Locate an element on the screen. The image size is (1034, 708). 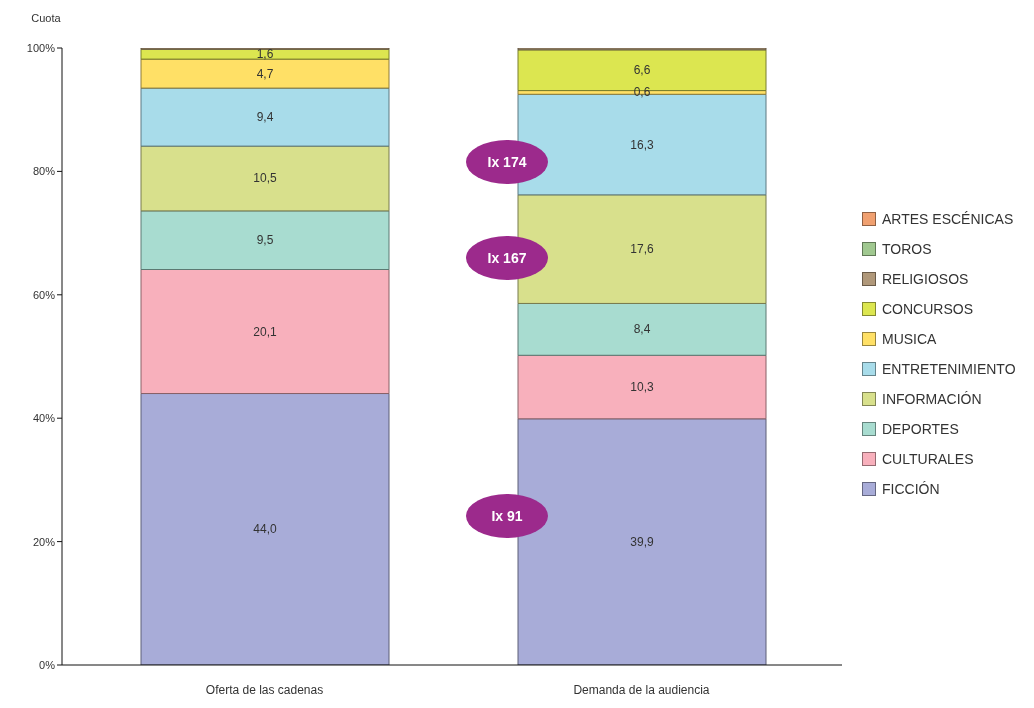
data-label: 9,5 is located at coordinates (265, 240).